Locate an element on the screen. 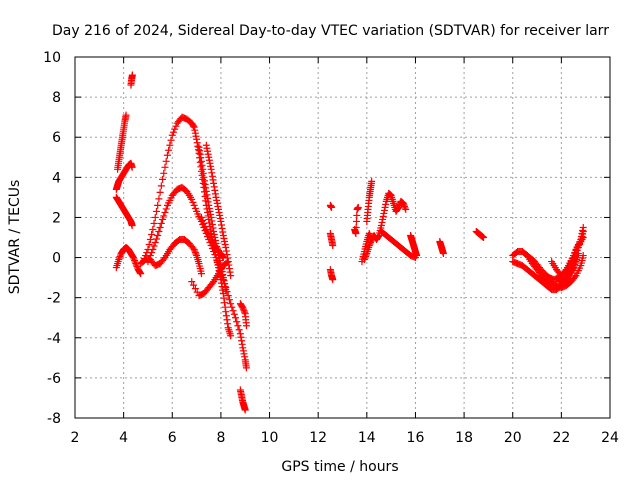 The width and height of the screenshot is (640, 480). x-tick-label: 20 is located at coordinates (513, 438).